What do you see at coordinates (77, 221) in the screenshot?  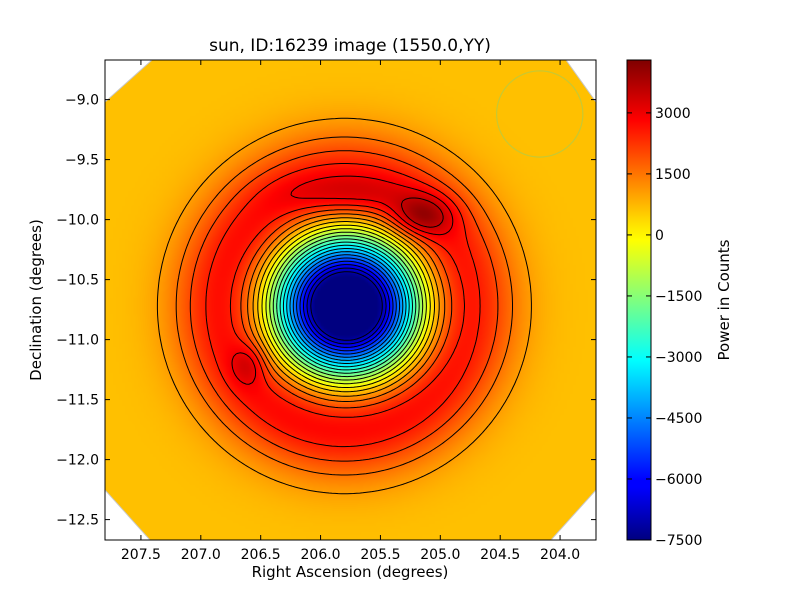 I see `y-tick-label: −10.0` at bounding box center [77, 221].